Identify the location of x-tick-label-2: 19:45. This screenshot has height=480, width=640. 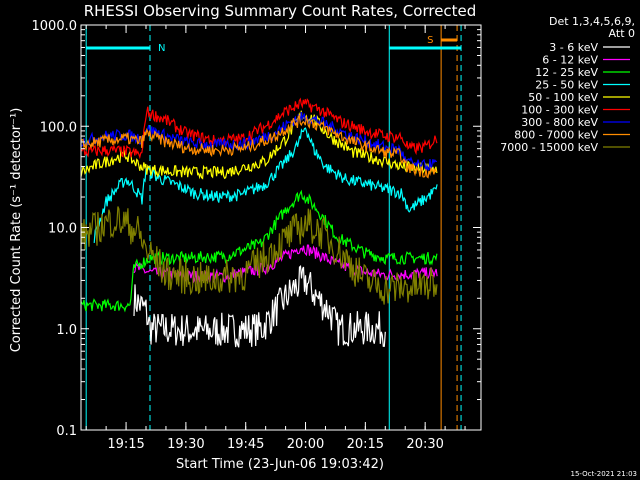
(245, 444).